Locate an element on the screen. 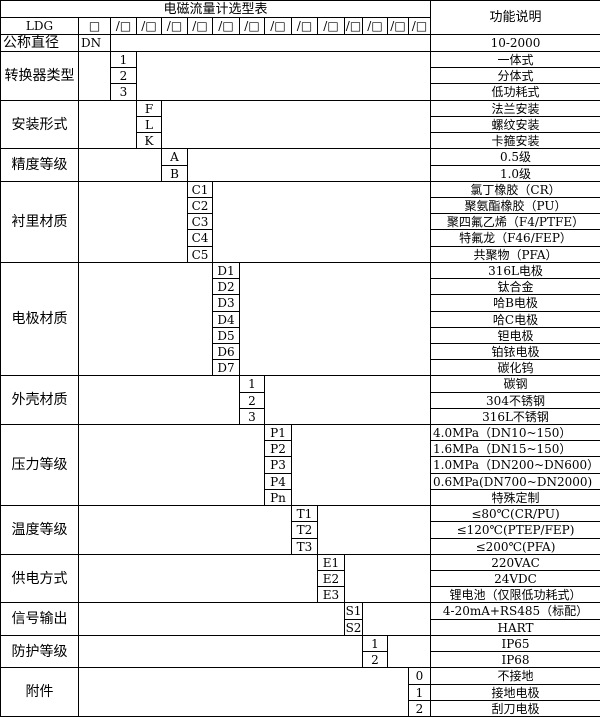 The height and width of the screenshot is (717, 600). option-code: P4 is located at coordinates (278, 481).